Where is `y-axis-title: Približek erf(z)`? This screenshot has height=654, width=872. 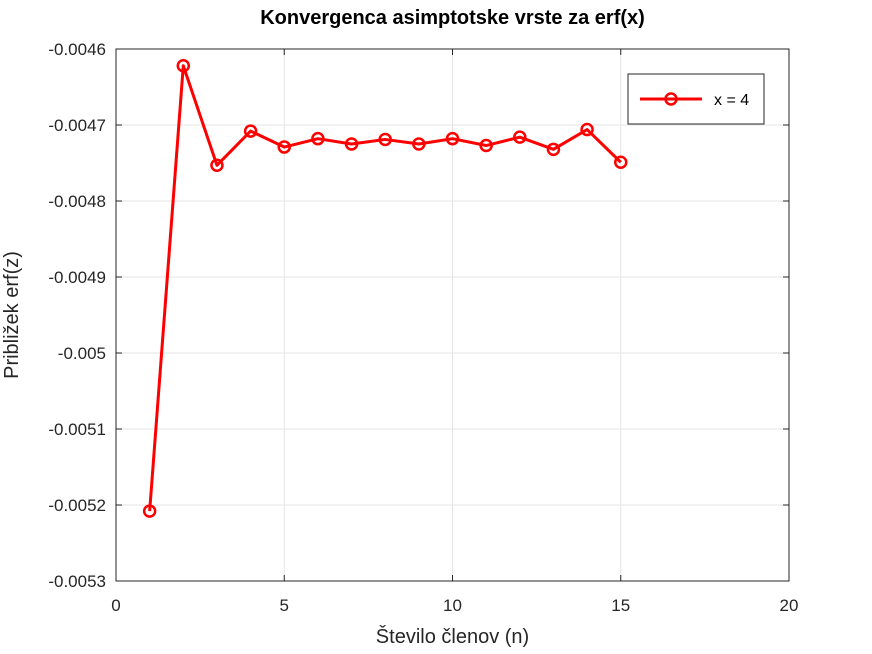 y-axis-title: Približek erf(z) is located at coordinates (12, 315).